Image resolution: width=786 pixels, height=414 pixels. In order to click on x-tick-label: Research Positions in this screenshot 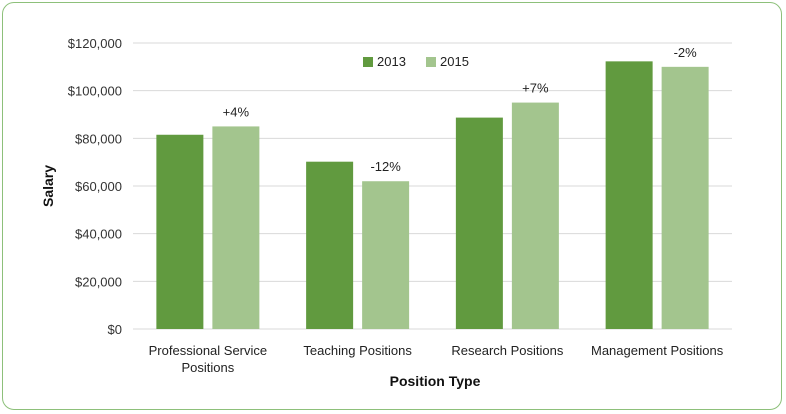, I will do `click(507, 350)`.